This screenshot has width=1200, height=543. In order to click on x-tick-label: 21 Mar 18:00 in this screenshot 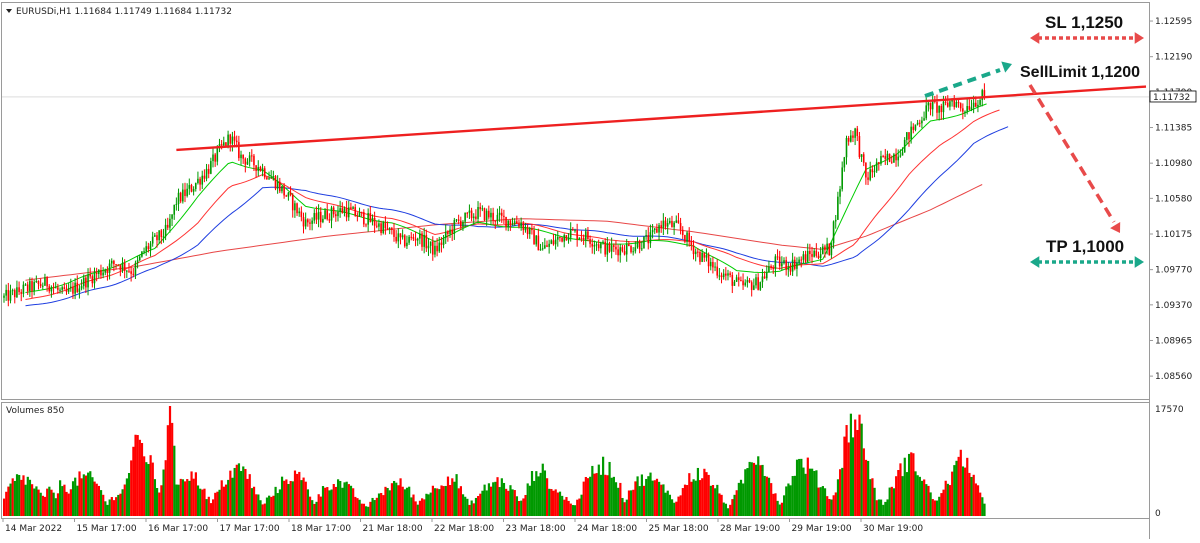, I will do `click(393, 529)`.